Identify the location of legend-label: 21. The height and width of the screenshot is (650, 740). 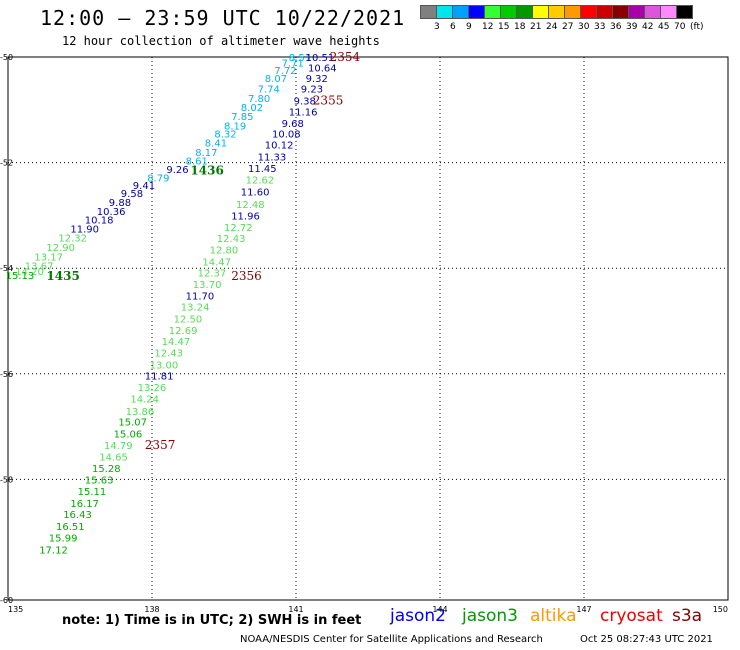
(536, 27).